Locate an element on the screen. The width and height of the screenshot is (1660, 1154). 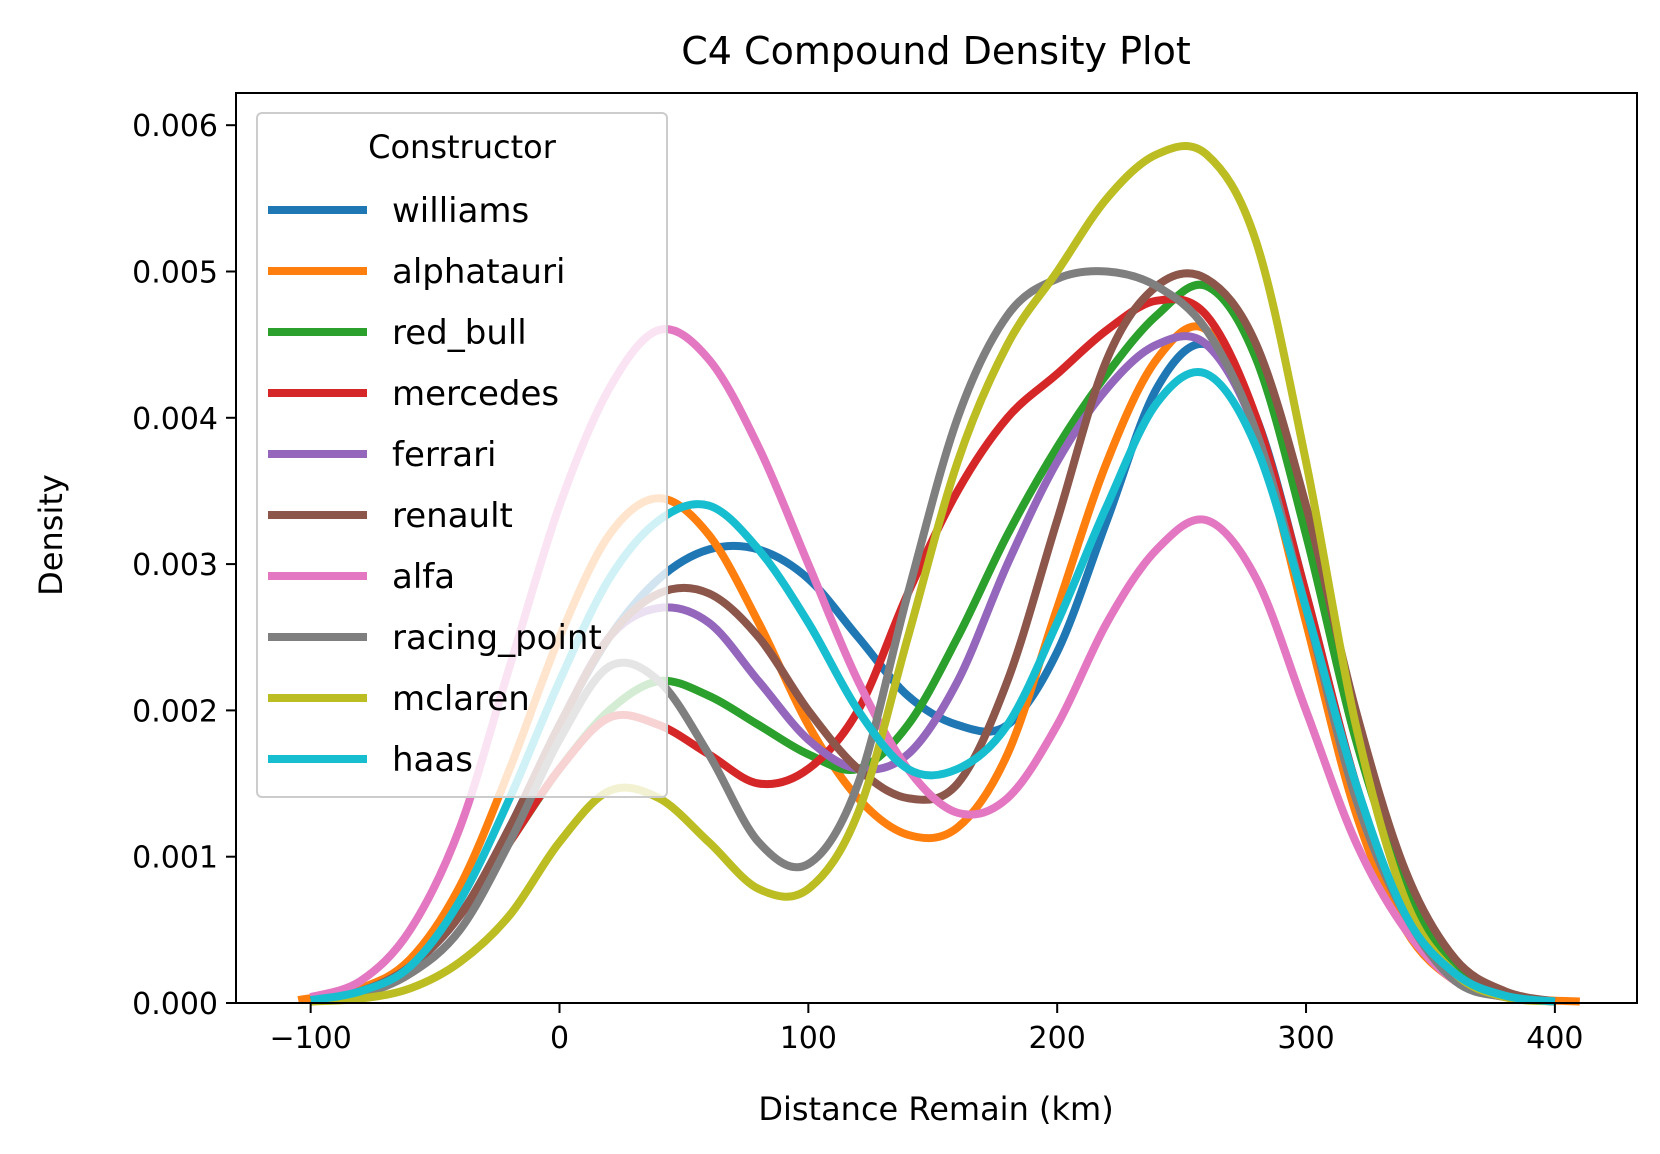
x-axis: −100 0 100 200 300 400 is located at coordinates (926, 1029).